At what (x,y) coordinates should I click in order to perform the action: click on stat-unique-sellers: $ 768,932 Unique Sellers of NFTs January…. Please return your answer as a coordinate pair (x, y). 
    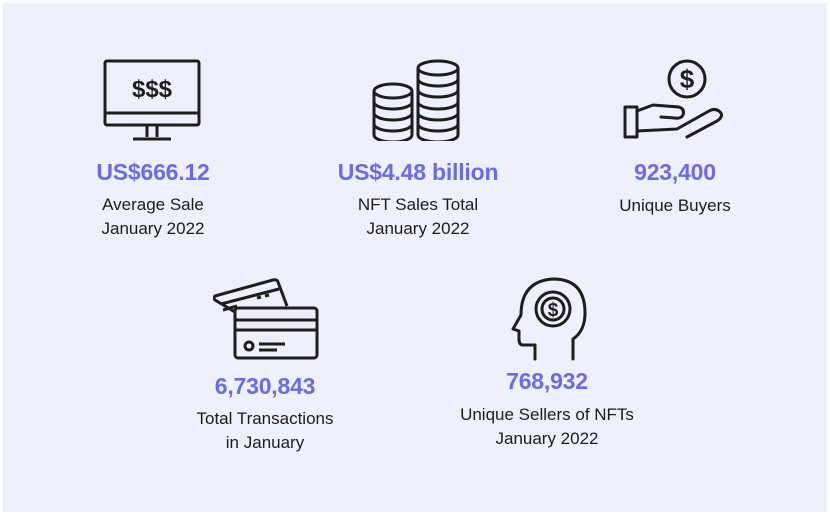
    Looking at the image, I should click on (547, 363).